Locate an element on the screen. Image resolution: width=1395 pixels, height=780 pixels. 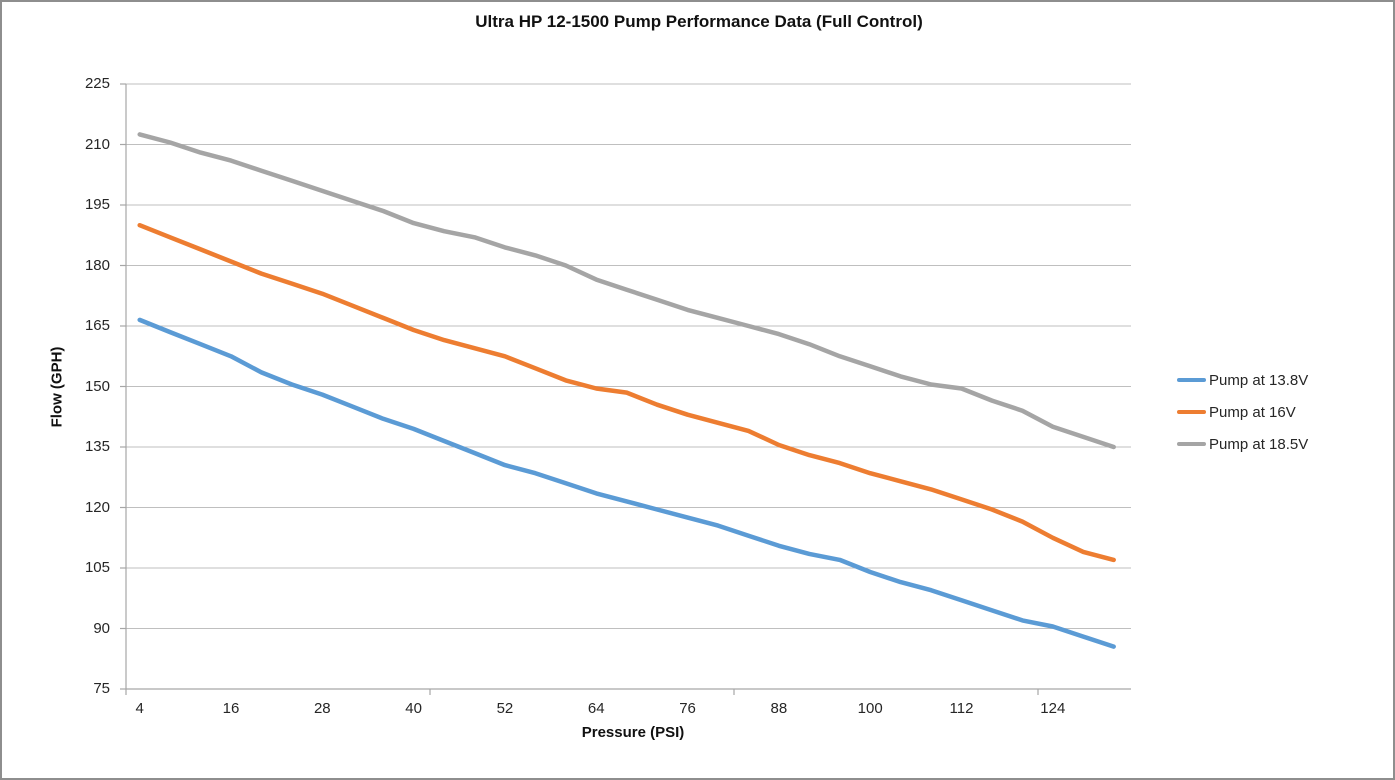
y-tick-label: 135 is located at coordinates (97, 446).